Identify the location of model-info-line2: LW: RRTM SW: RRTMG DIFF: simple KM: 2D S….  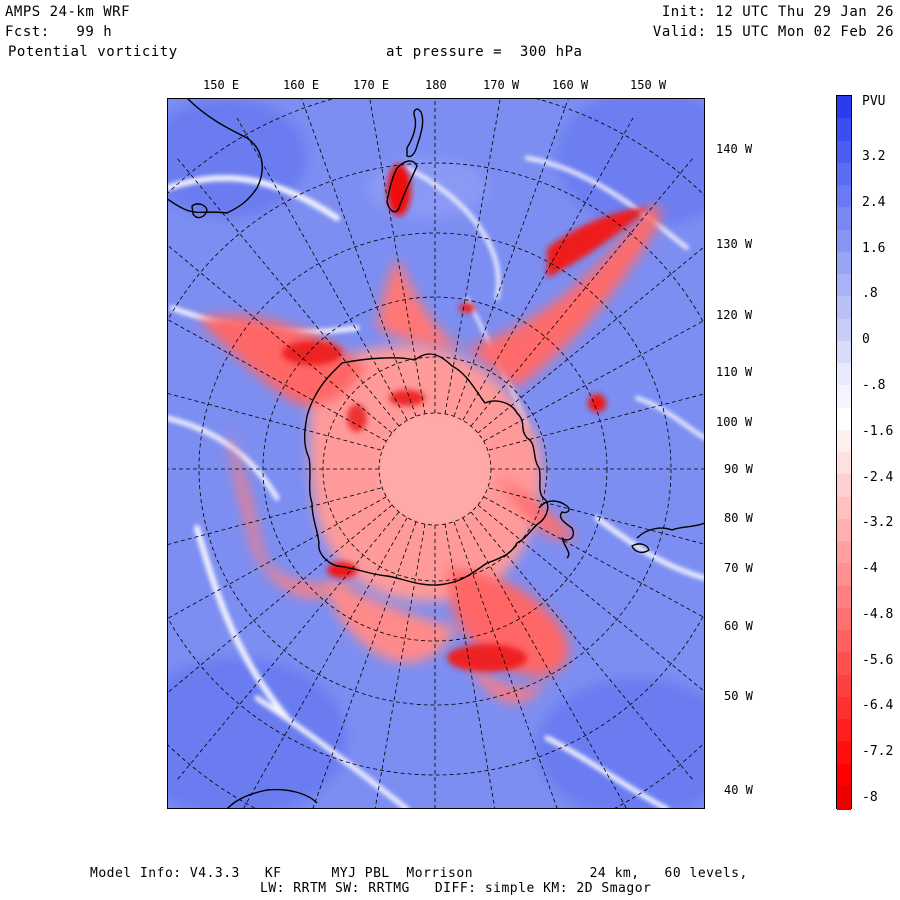
(456, 888).